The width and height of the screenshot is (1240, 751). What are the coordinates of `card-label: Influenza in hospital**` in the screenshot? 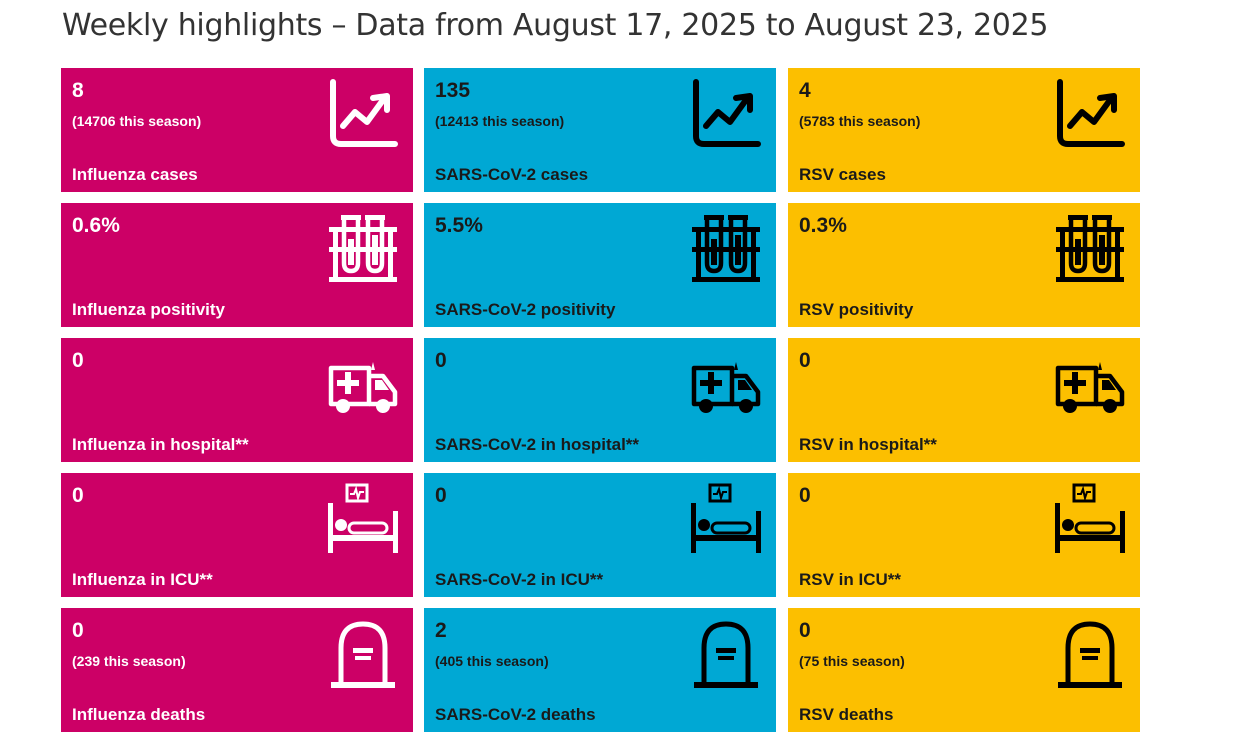 It's located at (160, 444).